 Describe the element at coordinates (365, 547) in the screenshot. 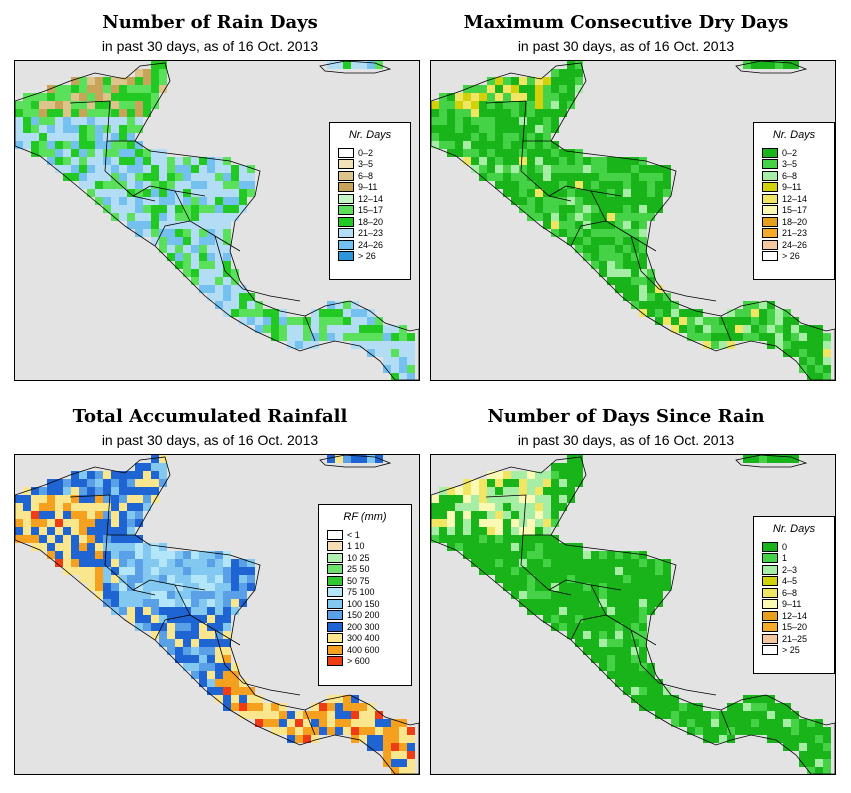

I see `legend-item: 1 10` at that location.